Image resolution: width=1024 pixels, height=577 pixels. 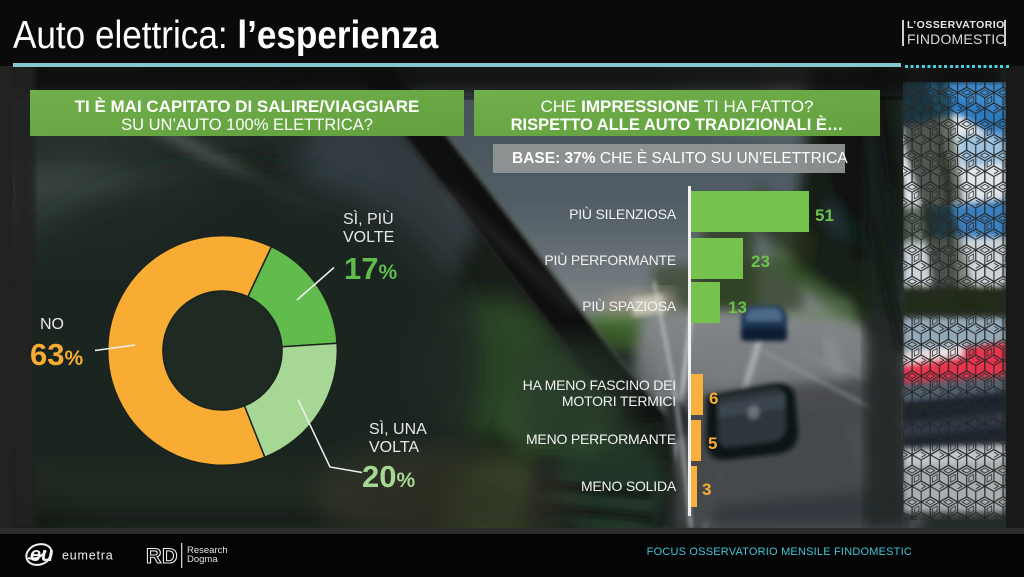 What do you see at coordinates (207, 550) in the screenshot?
I see `svg-text: Research` at bounding box center [207, 550].